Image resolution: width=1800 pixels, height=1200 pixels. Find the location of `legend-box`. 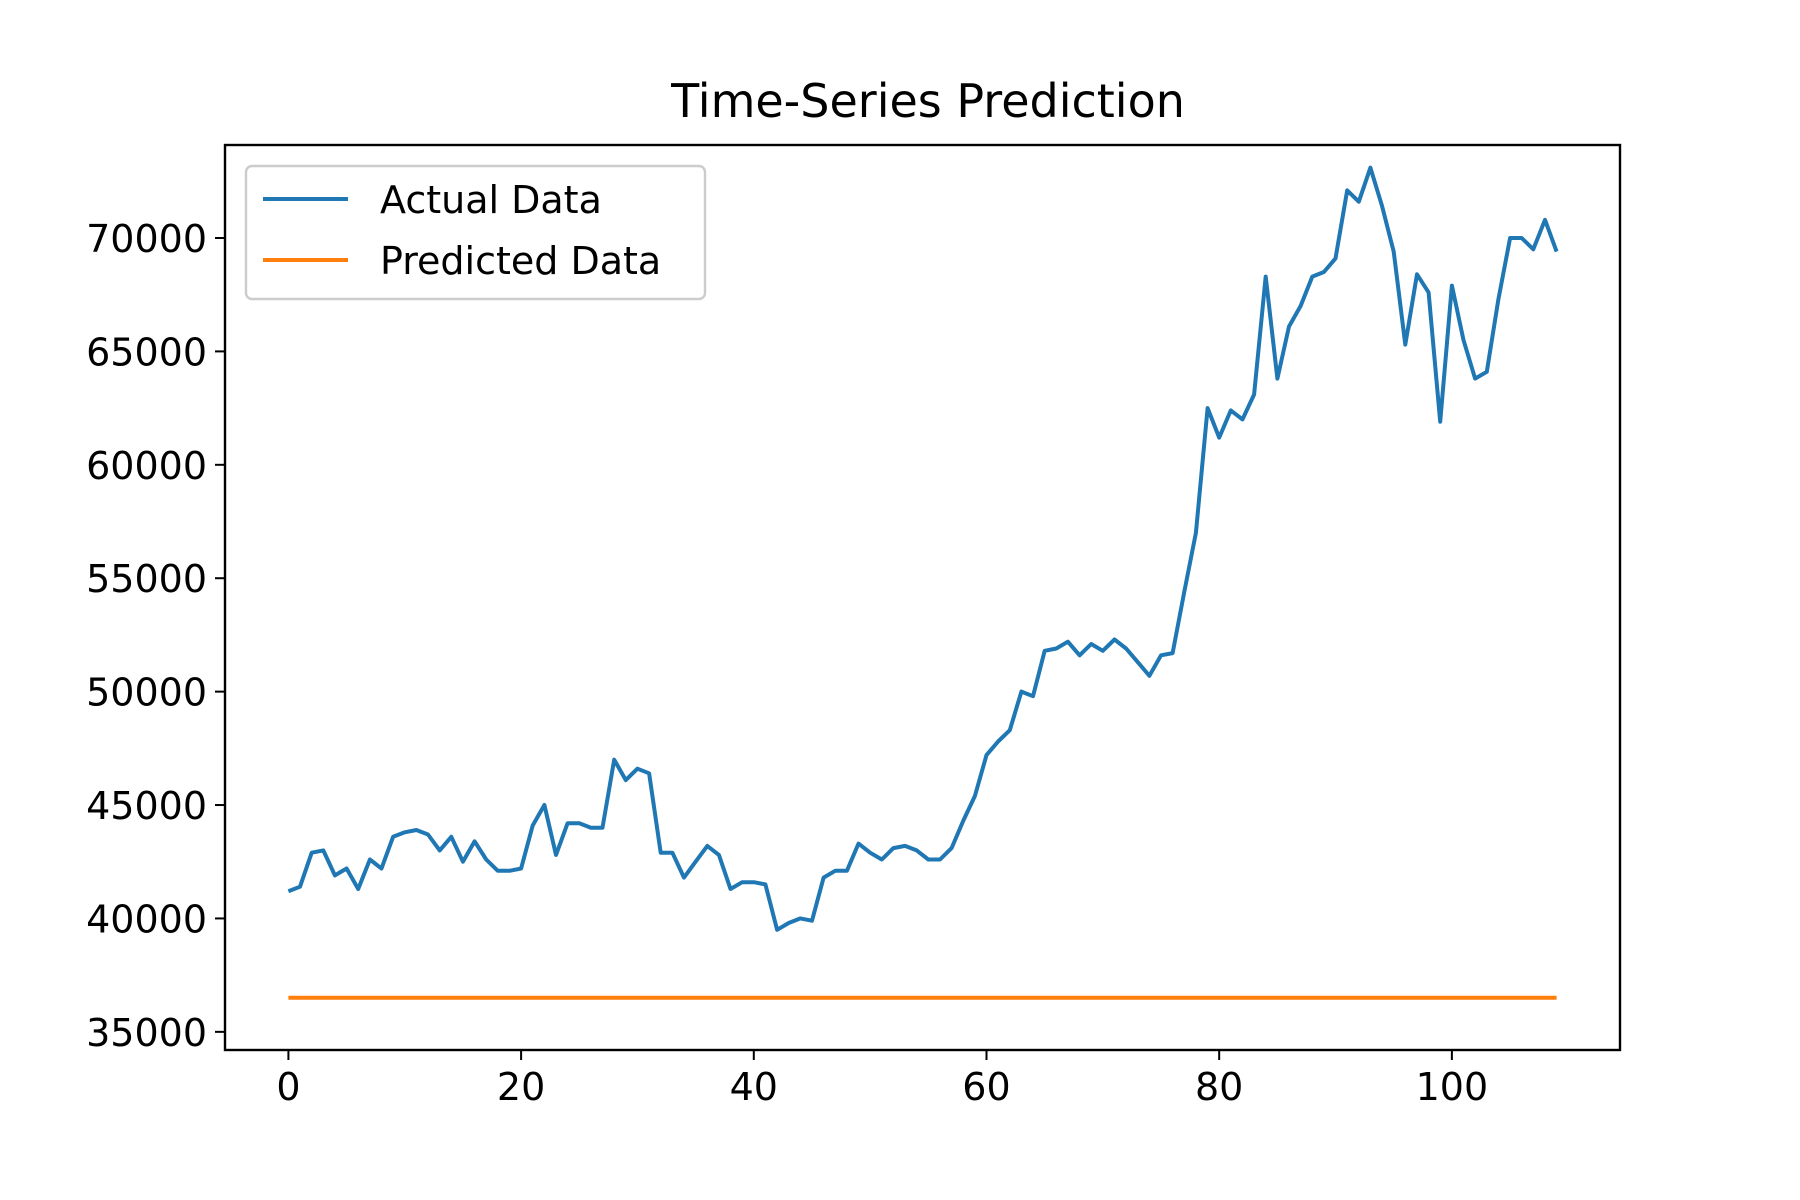

legend-box is located at coordinates (475, 232).